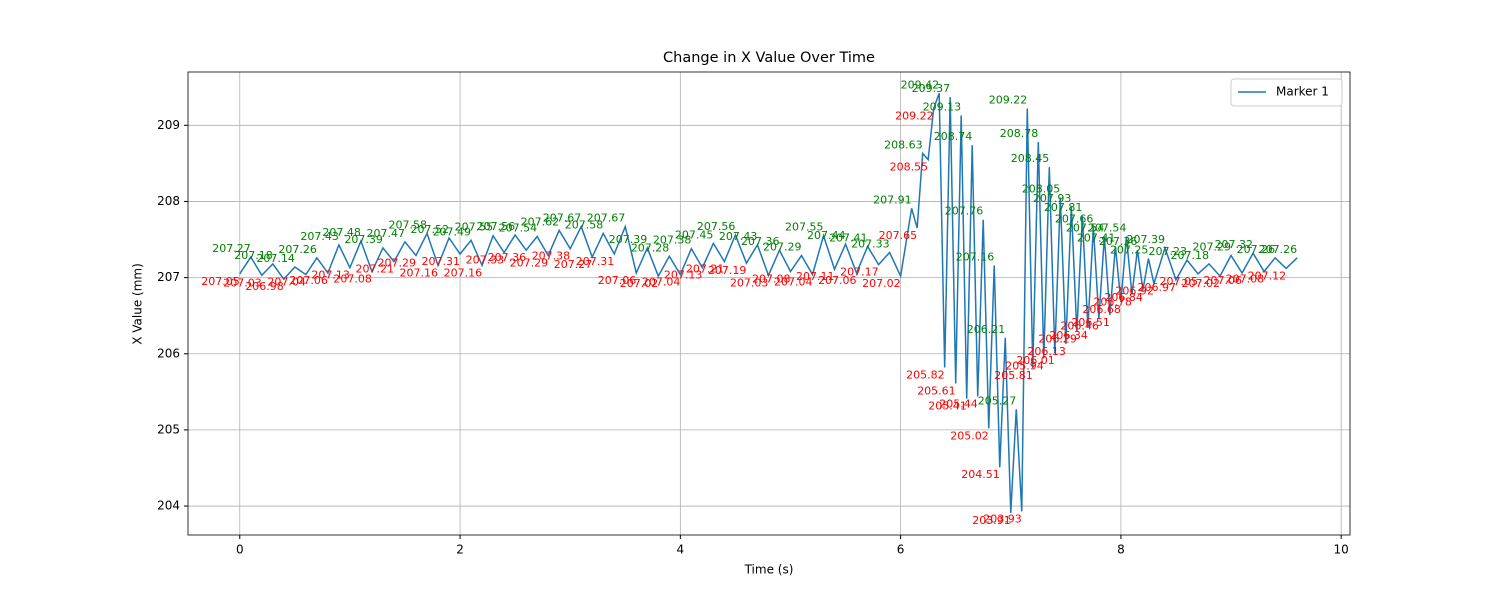 The width and height of the screenshot is (1500, 604). Describe the element at coordinates (1074, 218) in the screenshot. I see `data-label: 207.66` at that location.